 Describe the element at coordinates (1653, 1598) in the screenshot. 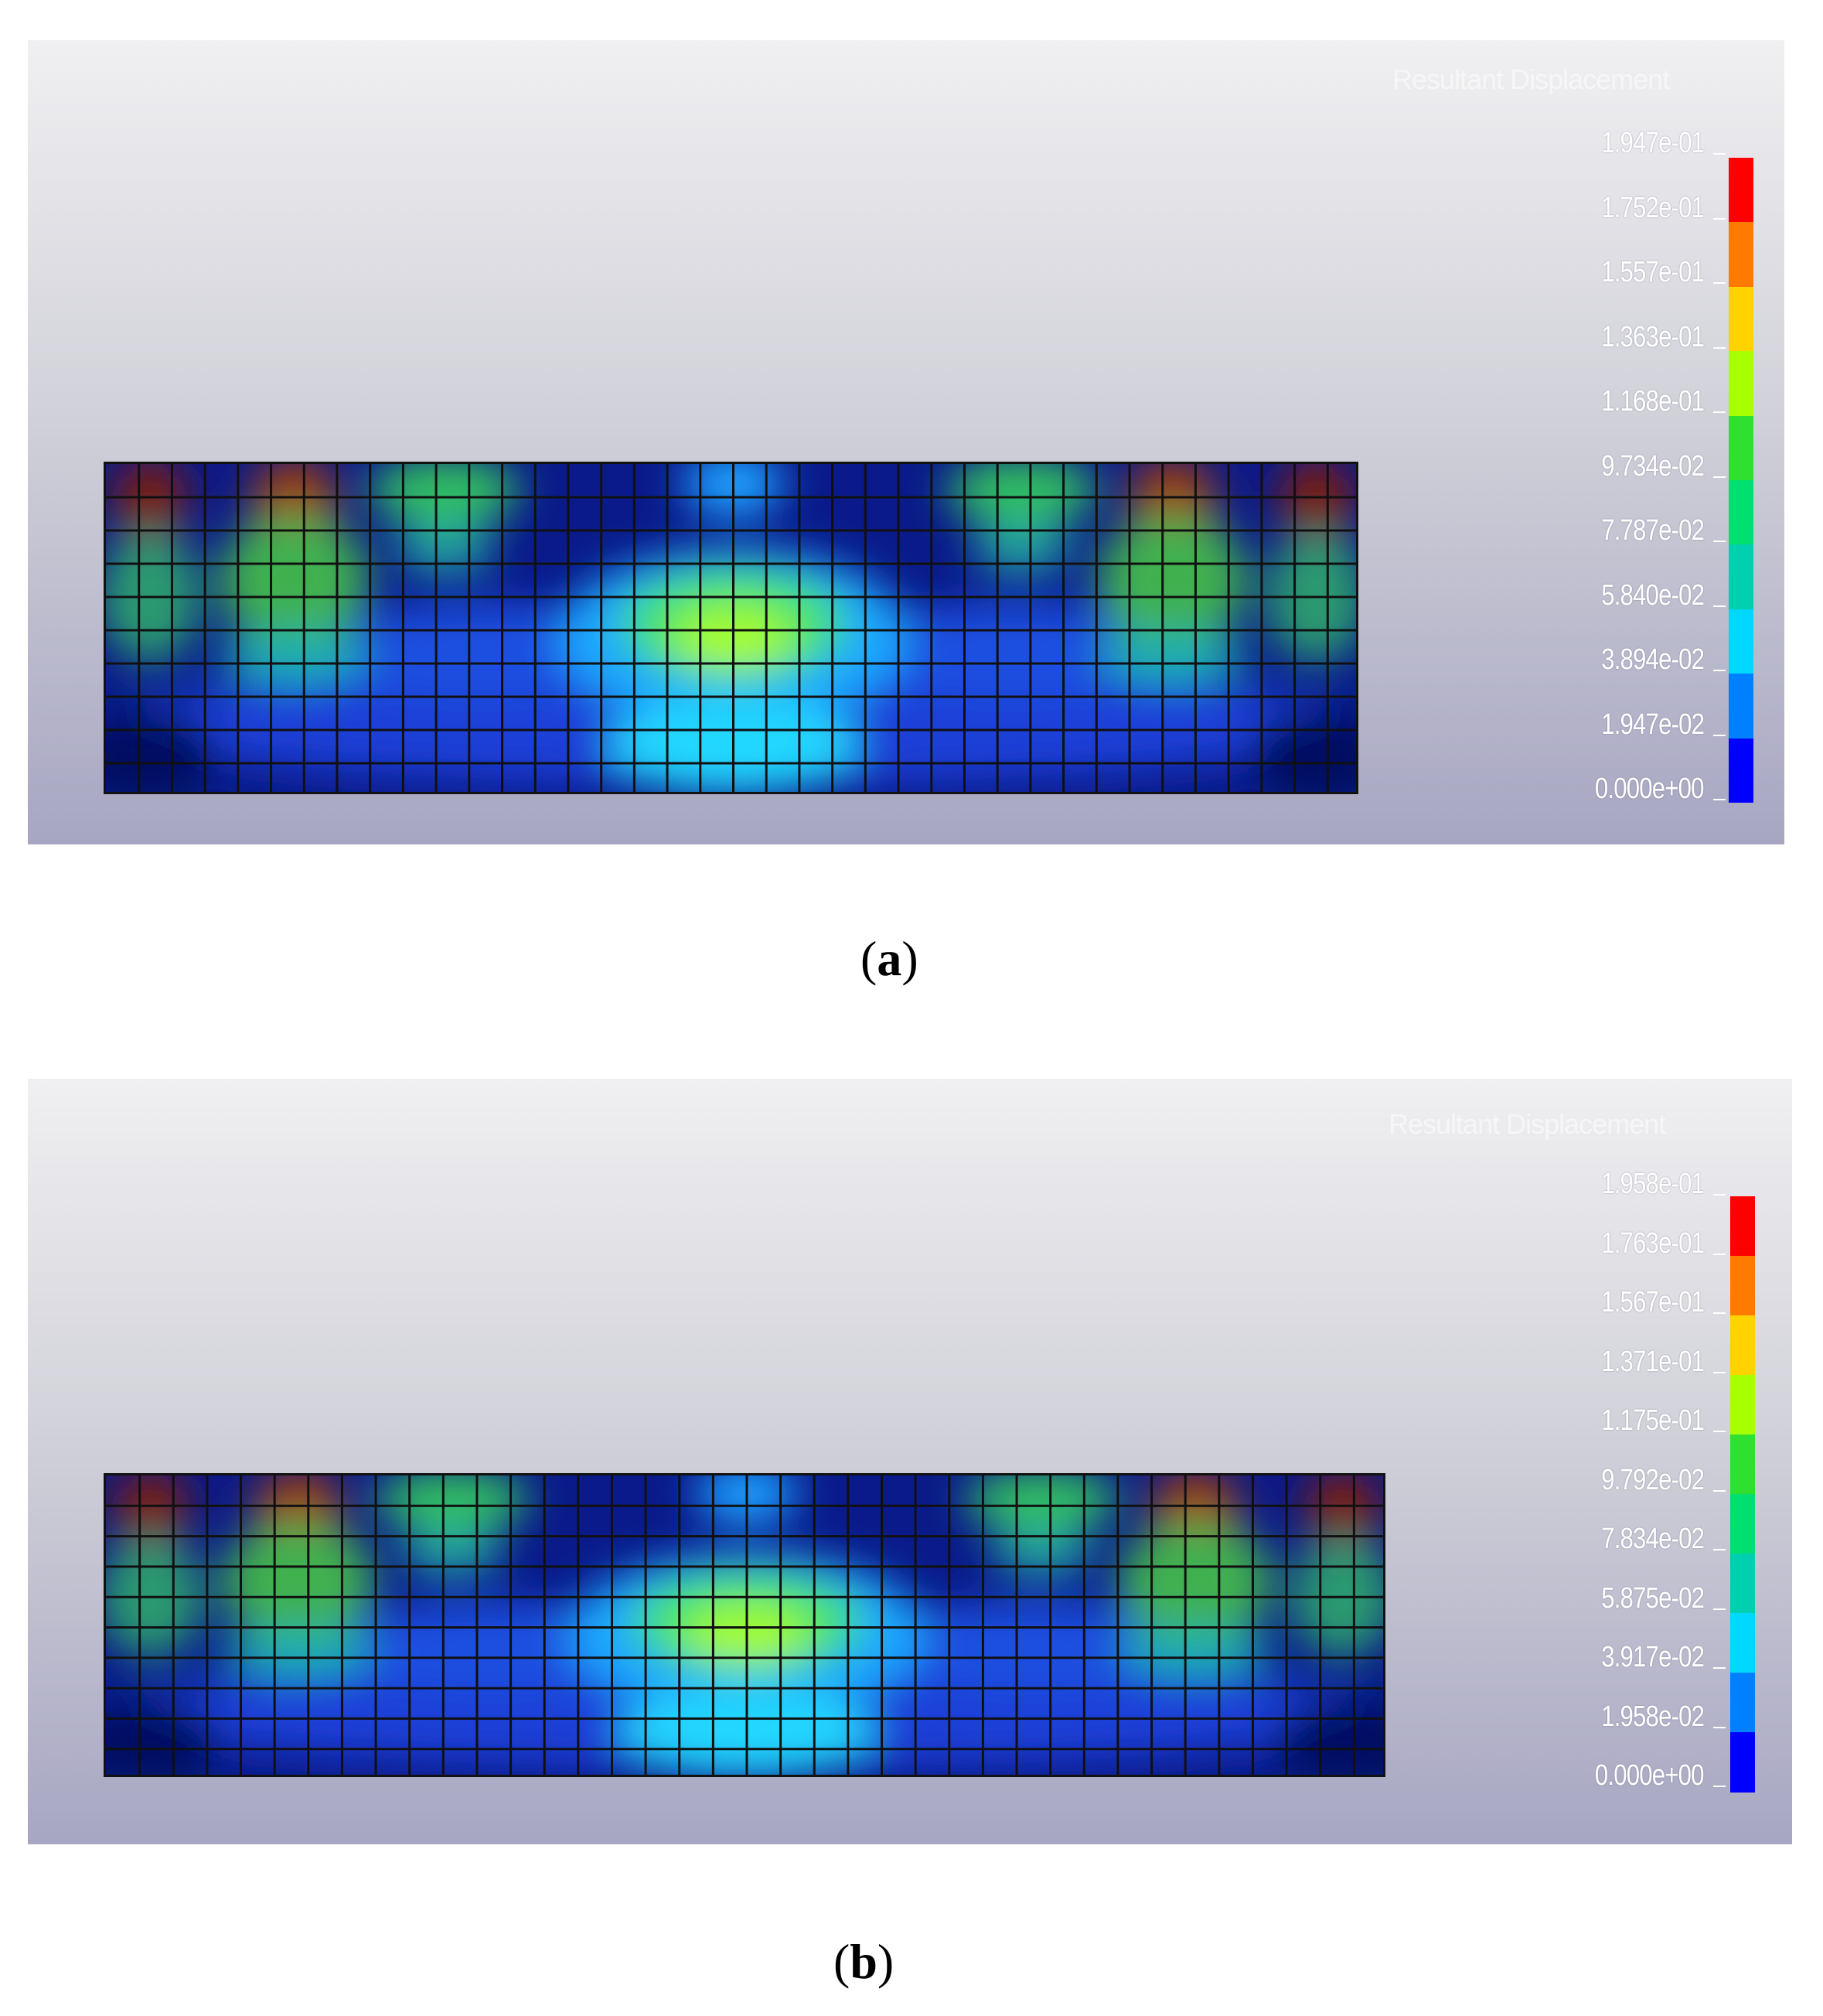

I see `legend-value-label: 5.875e-02` at that location.